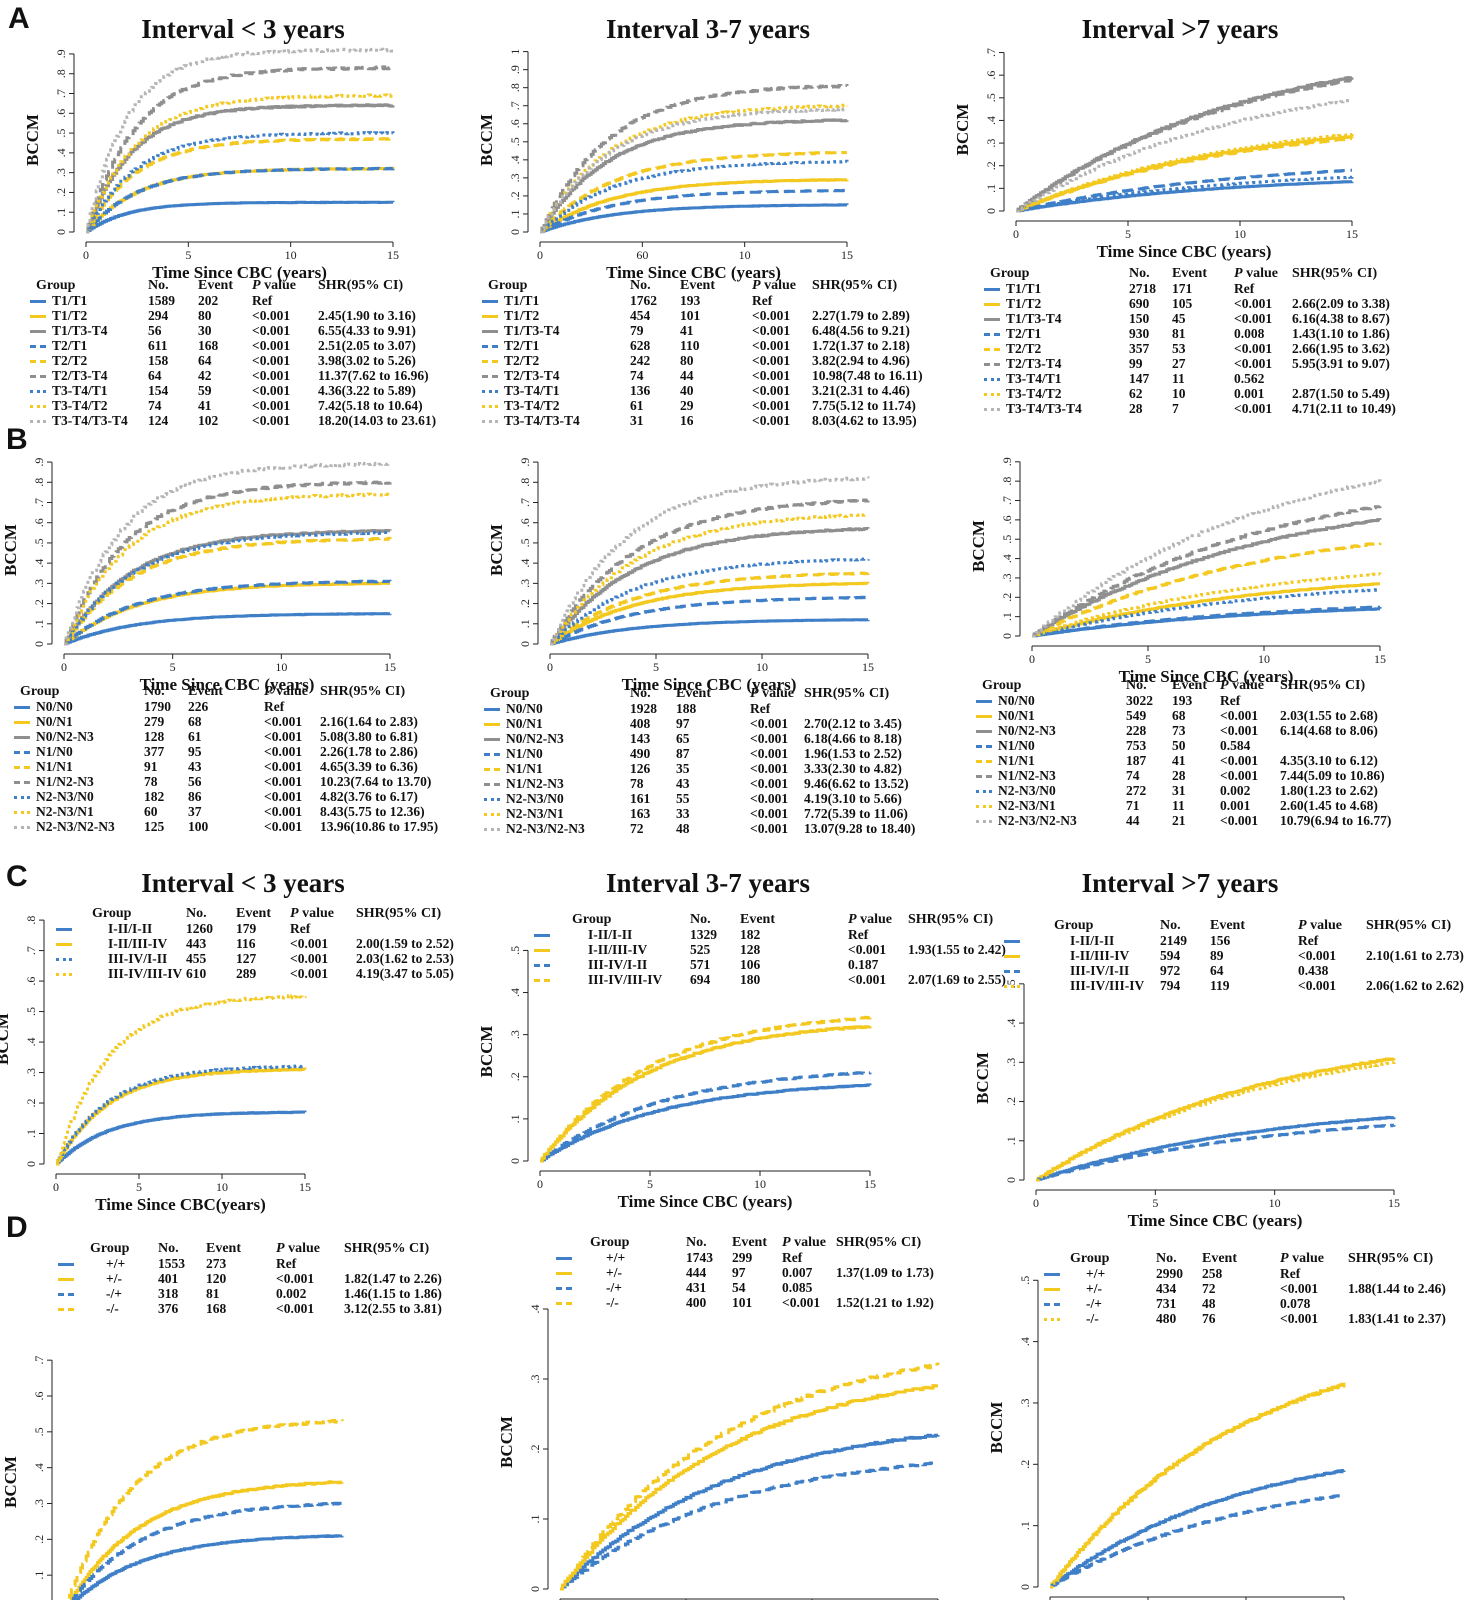 This screenshot has width=1468, height=1600. I want to click on legend-no: 610, so click(196, 973).